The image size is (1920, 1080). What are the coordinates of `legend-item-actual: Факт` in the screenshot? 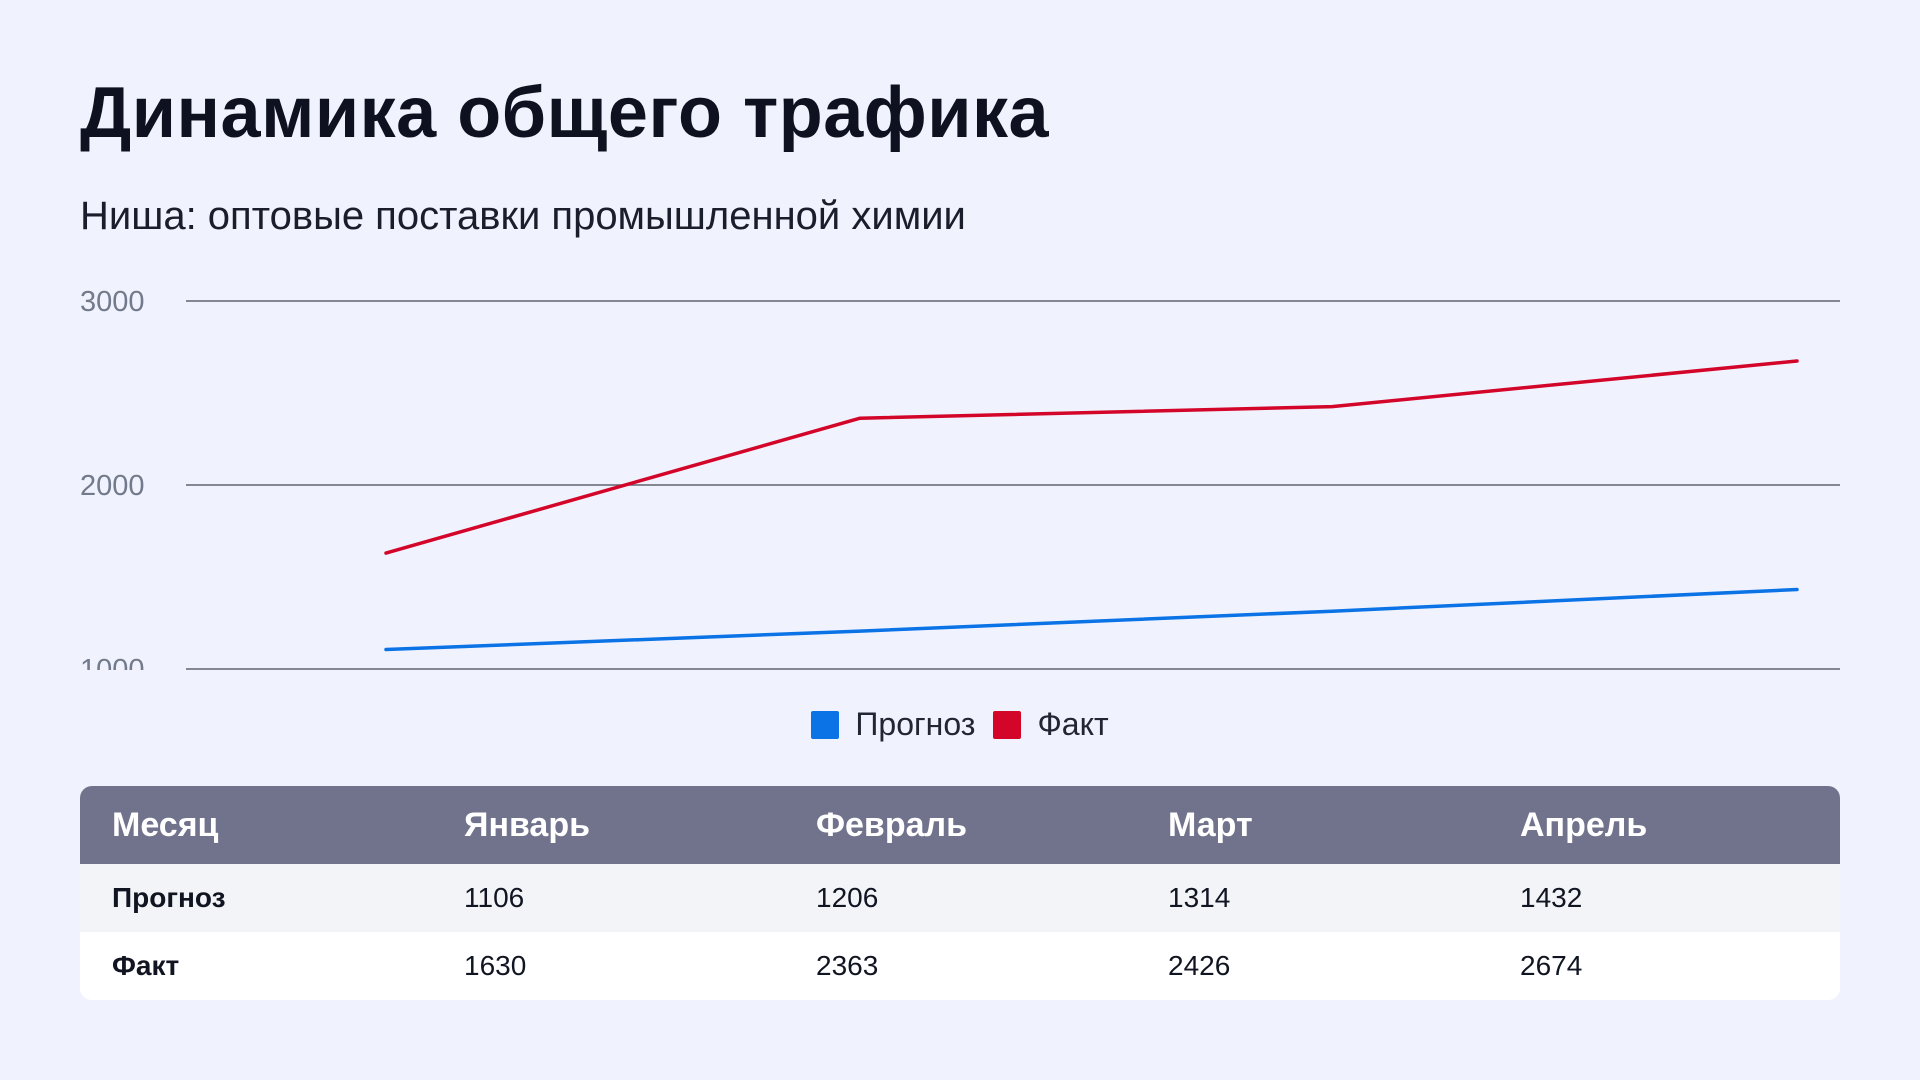 It's located at (1051, 724).